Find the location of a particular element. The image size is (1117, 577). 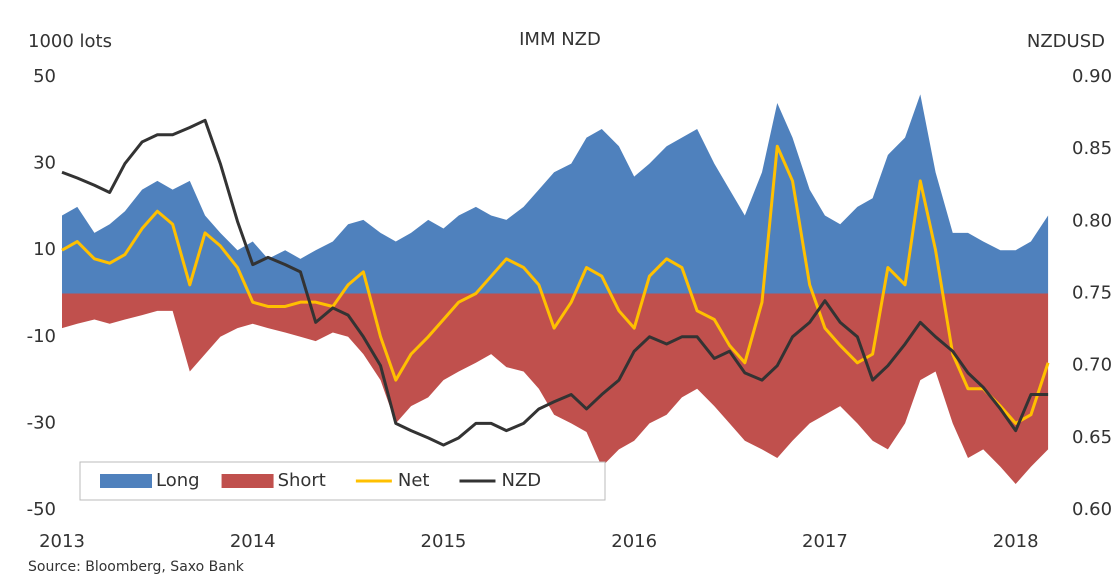

x-tick-label: 2017 is located at coordinates (825, 541).